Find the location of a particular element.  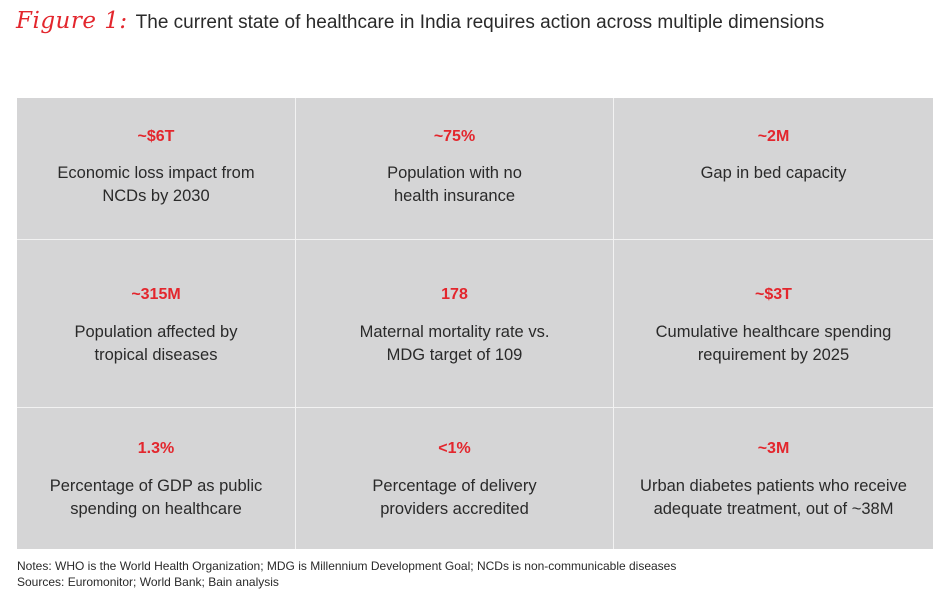

stat-cell-bed-capacity: ~2M Gap in bed capacity is located at coordinates (773, 168).